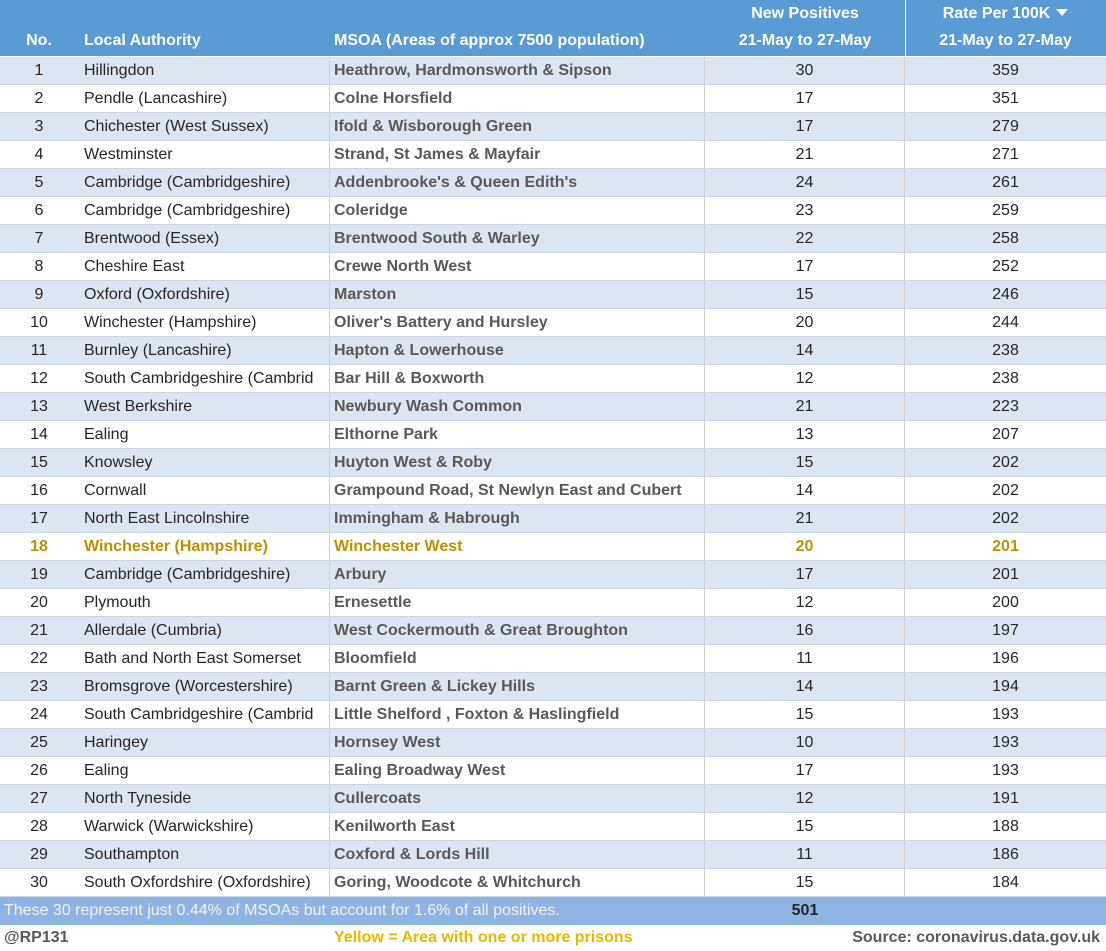 This screenshot has width=1106, height=951. I want to click on table-cell: 22, so click(39, 658).